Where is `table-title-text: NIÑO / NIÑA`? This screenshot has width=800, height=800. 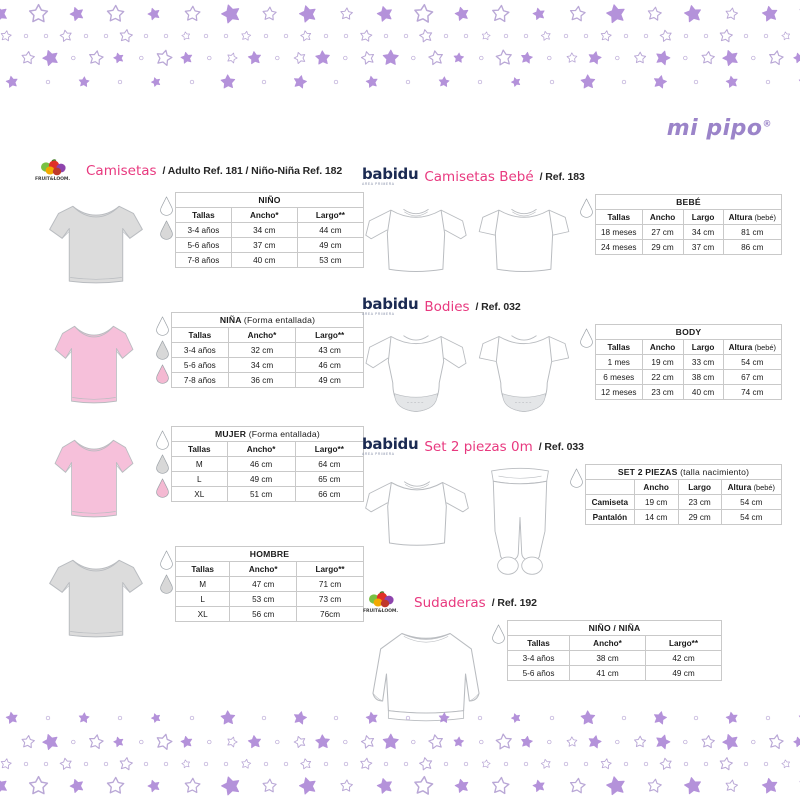
table-title-text: NIÑO / NIÑA is located at coordinates (614, 628).